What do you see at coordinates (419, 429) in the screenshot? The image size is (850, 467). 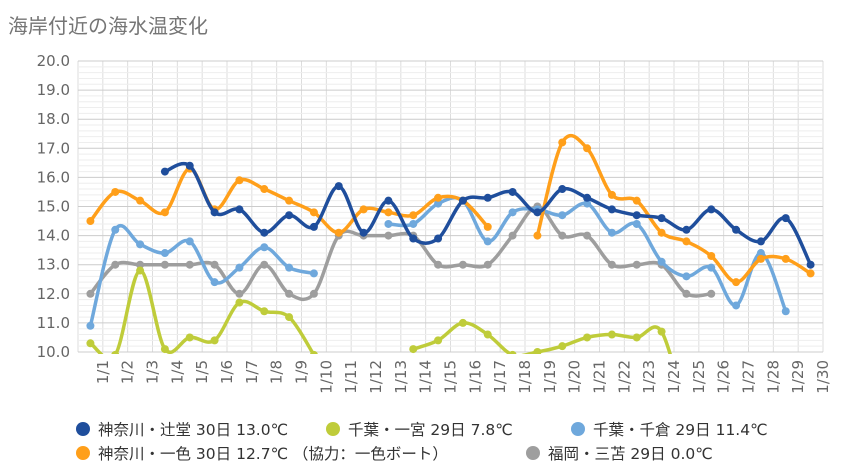 I see `legend-item-ichinomiya: 千葉・一宮 29日 7.8℃` at bounding box center [419, 429].